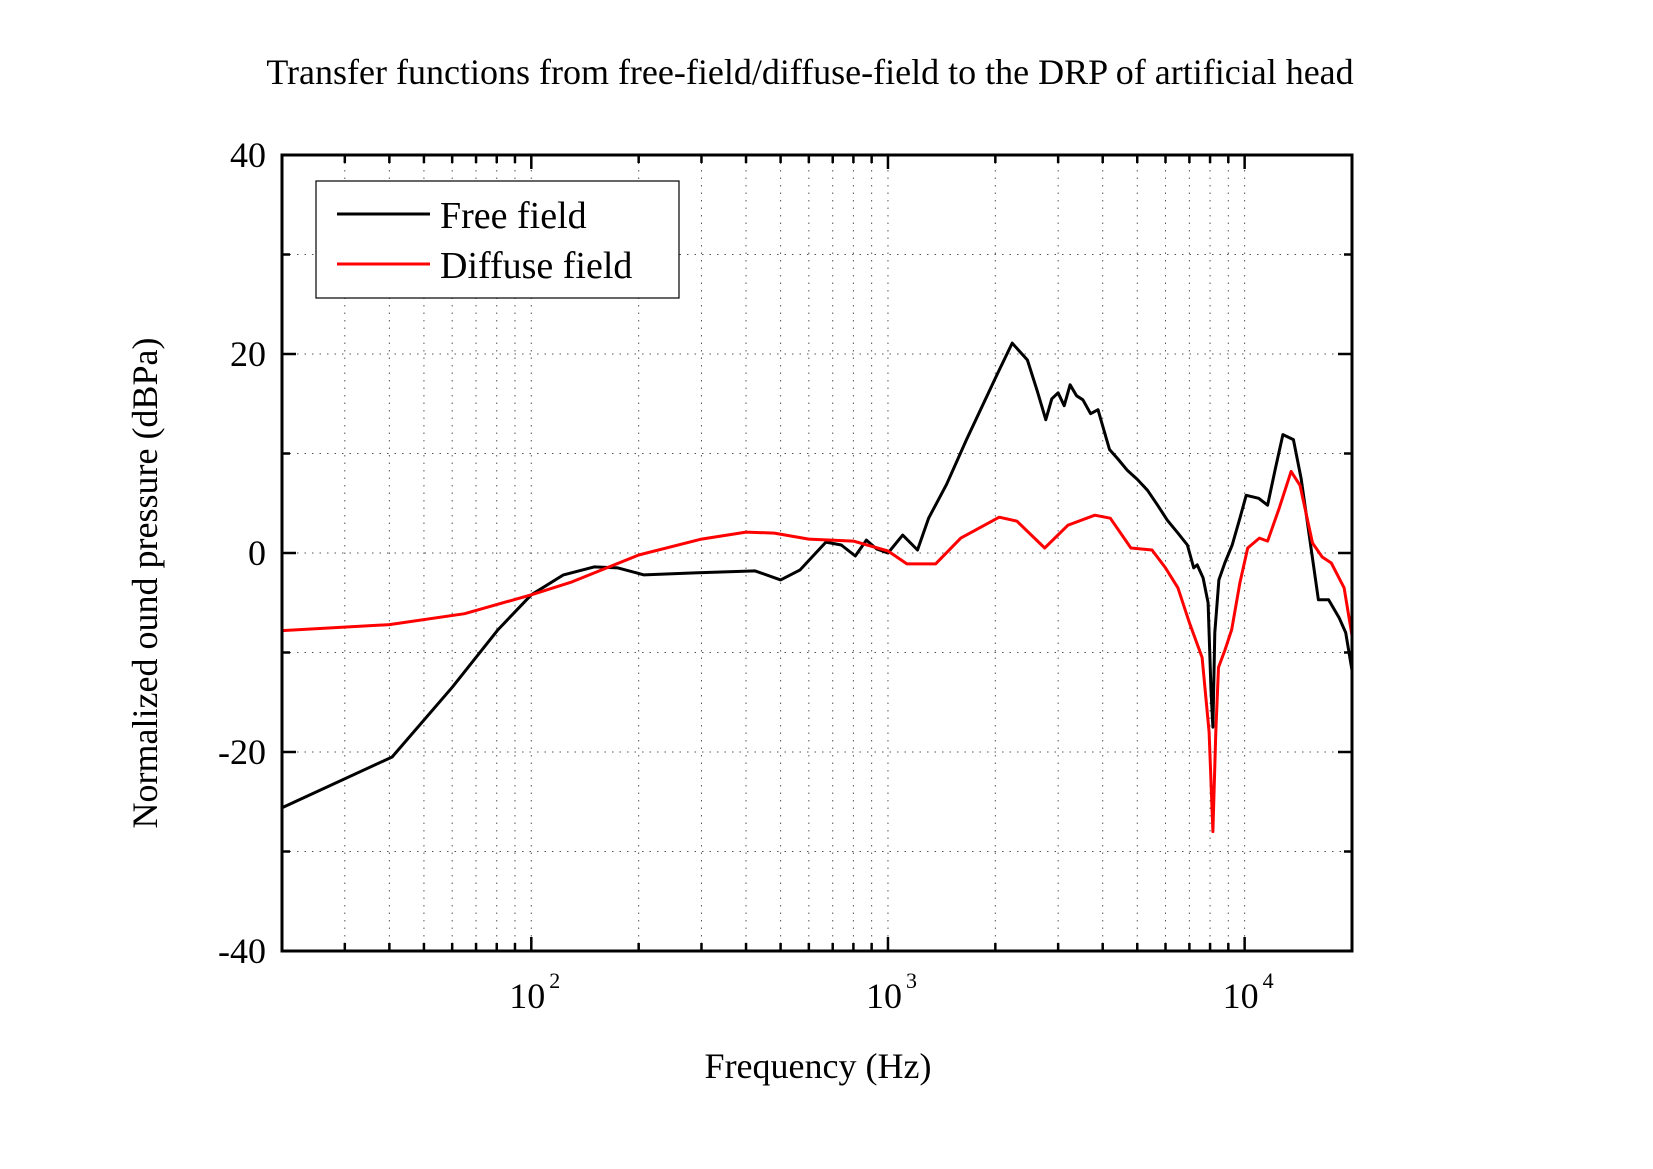  I want to click on x-tick-label-exponent: 3, so click(911, 980).